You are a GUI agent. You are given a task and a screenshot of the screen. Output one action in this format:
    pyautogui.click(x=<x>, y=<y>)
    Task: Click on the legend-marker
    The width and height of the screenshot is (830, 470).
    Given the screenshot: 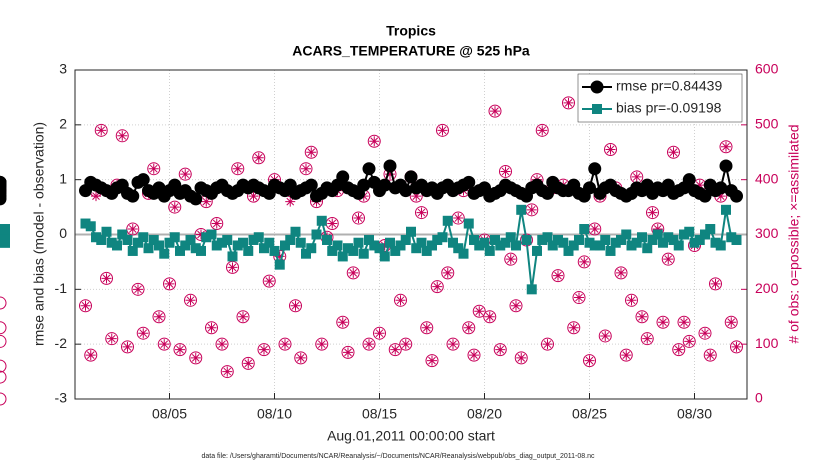 What is the action you would take?
    pyautogui.click(x=597, y=109)
    